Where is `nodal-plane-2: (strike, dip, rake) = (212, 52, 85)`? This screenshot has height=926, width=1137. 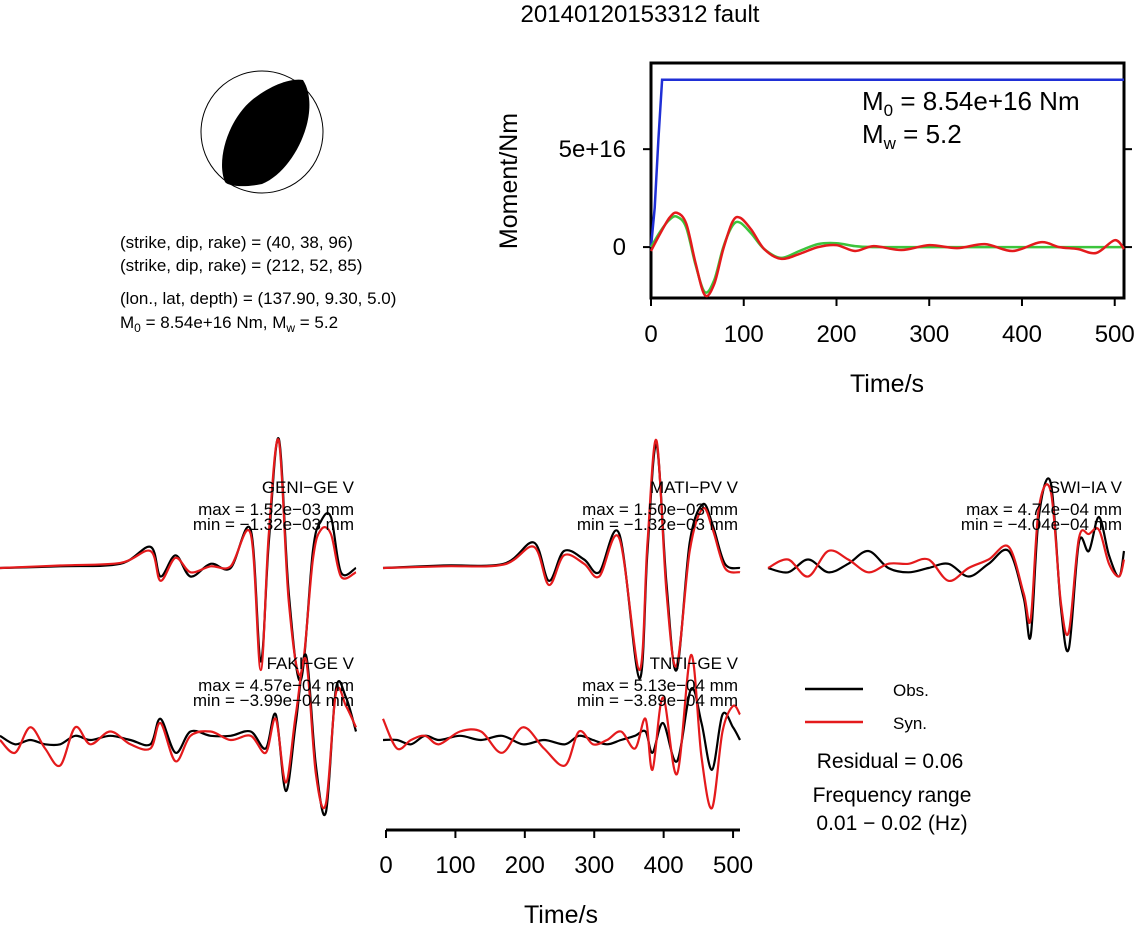 nodal-plane-2: (strike, dip, rake) = (212, 52, 85) is located at coordinates (241, 265).